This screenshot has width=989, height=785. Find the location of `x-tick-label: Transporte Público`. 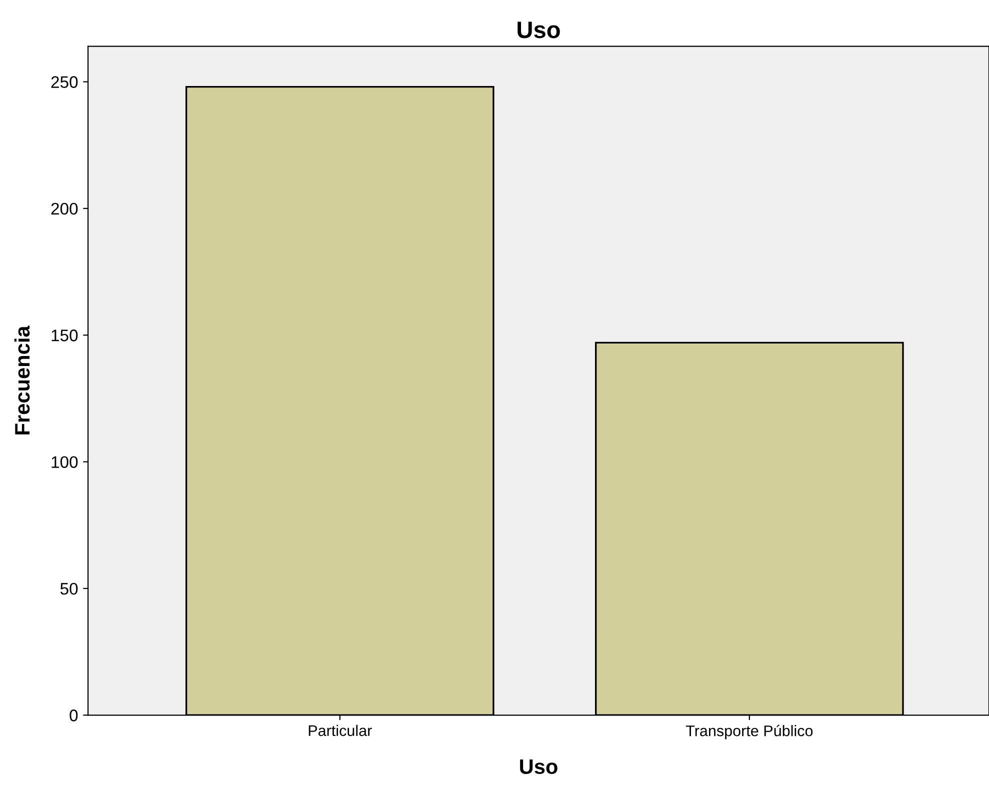

x-tick-label: Transporte Público is located at coordinates (749, 732).